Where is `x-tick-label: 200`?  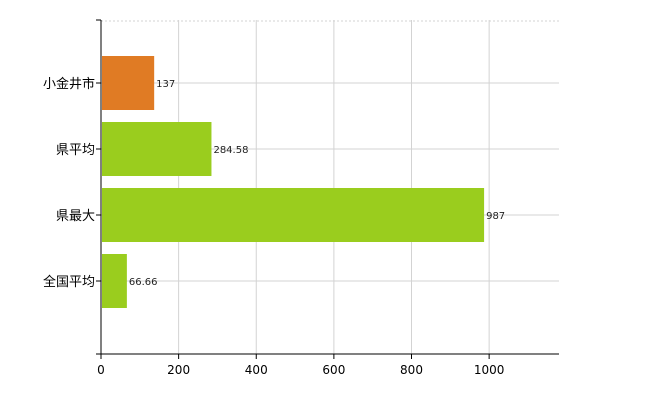
x-tick-label: 200 is located at coordinates (178, 370).